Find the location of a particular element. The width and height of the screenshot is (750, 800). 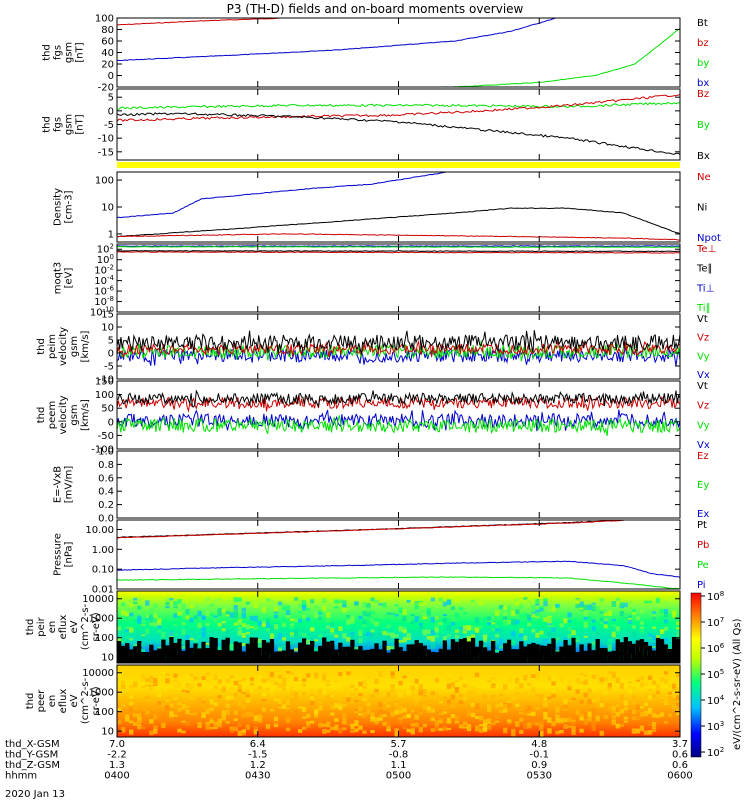

legend-Vt: Vt is located at coordinates (702, 319).